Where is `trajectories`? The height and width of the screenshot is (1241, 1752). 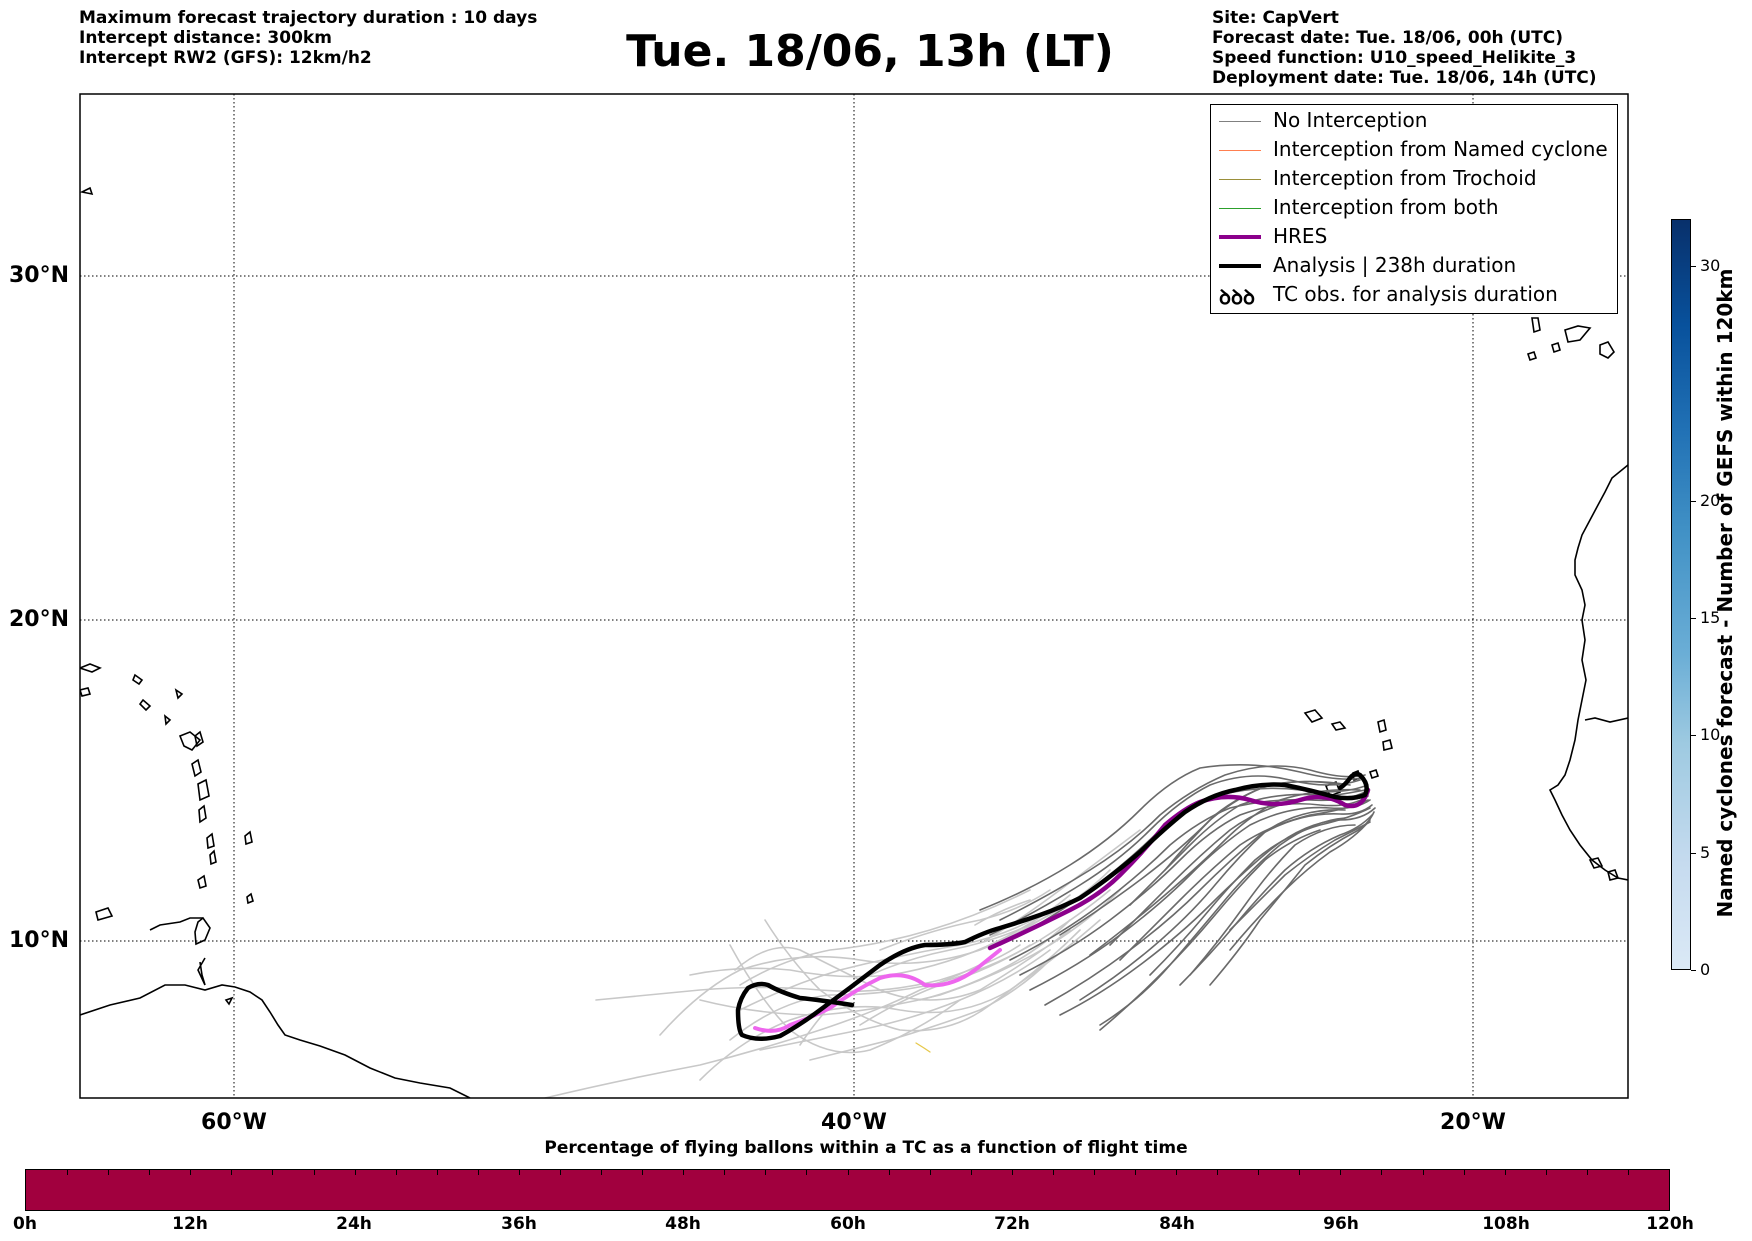 trajectories is located at coordinates (960, 931).